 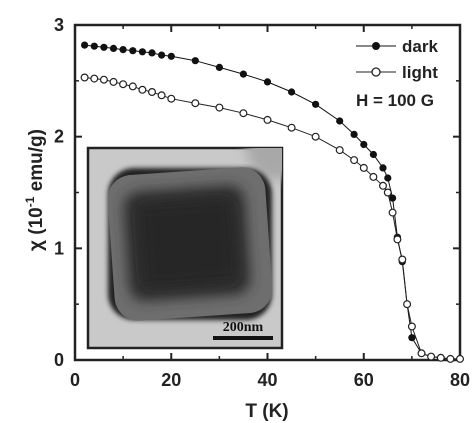 What do you see at coordinates (420, 72) in the screenshot?
I see `legend-label-light: light` at bounding box center [420, 72].